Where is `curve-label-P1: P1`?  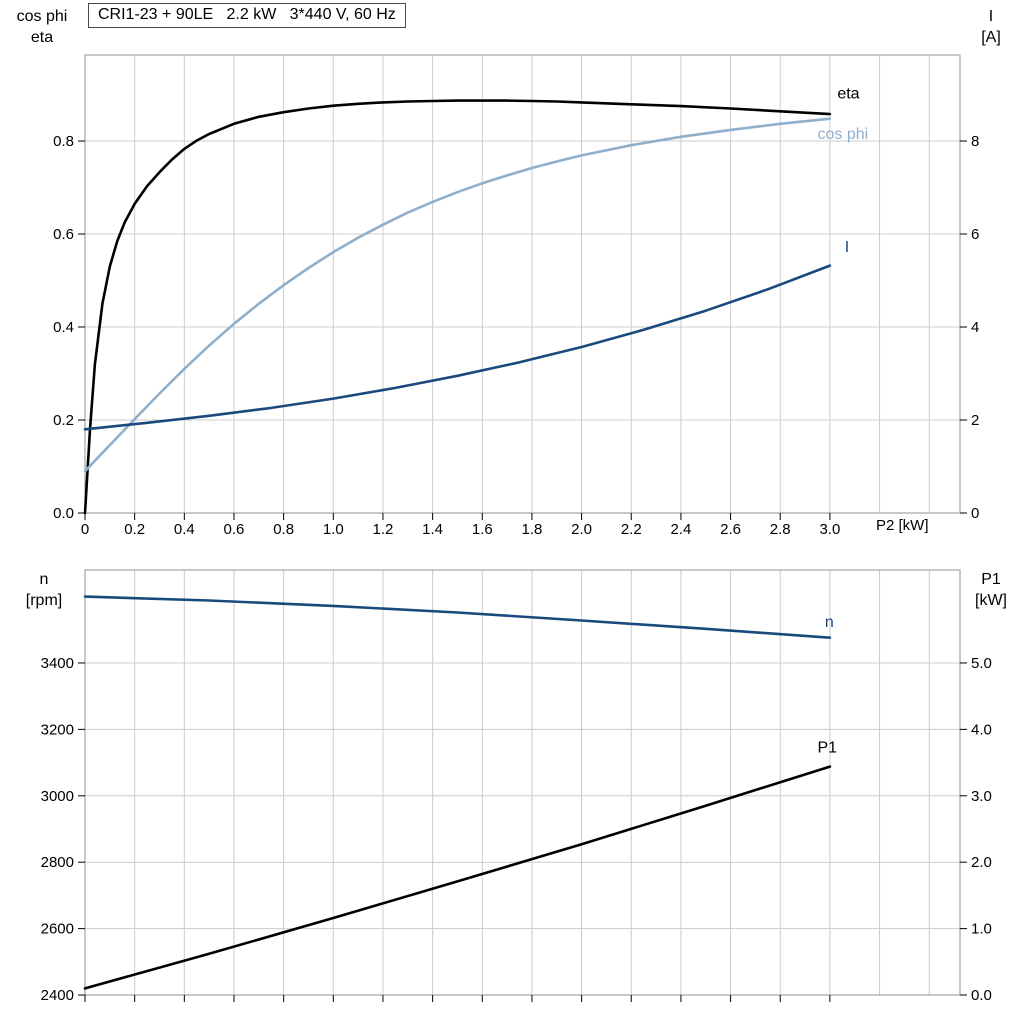
curve-label-P1: P1 is located at coordinates (827, 747).